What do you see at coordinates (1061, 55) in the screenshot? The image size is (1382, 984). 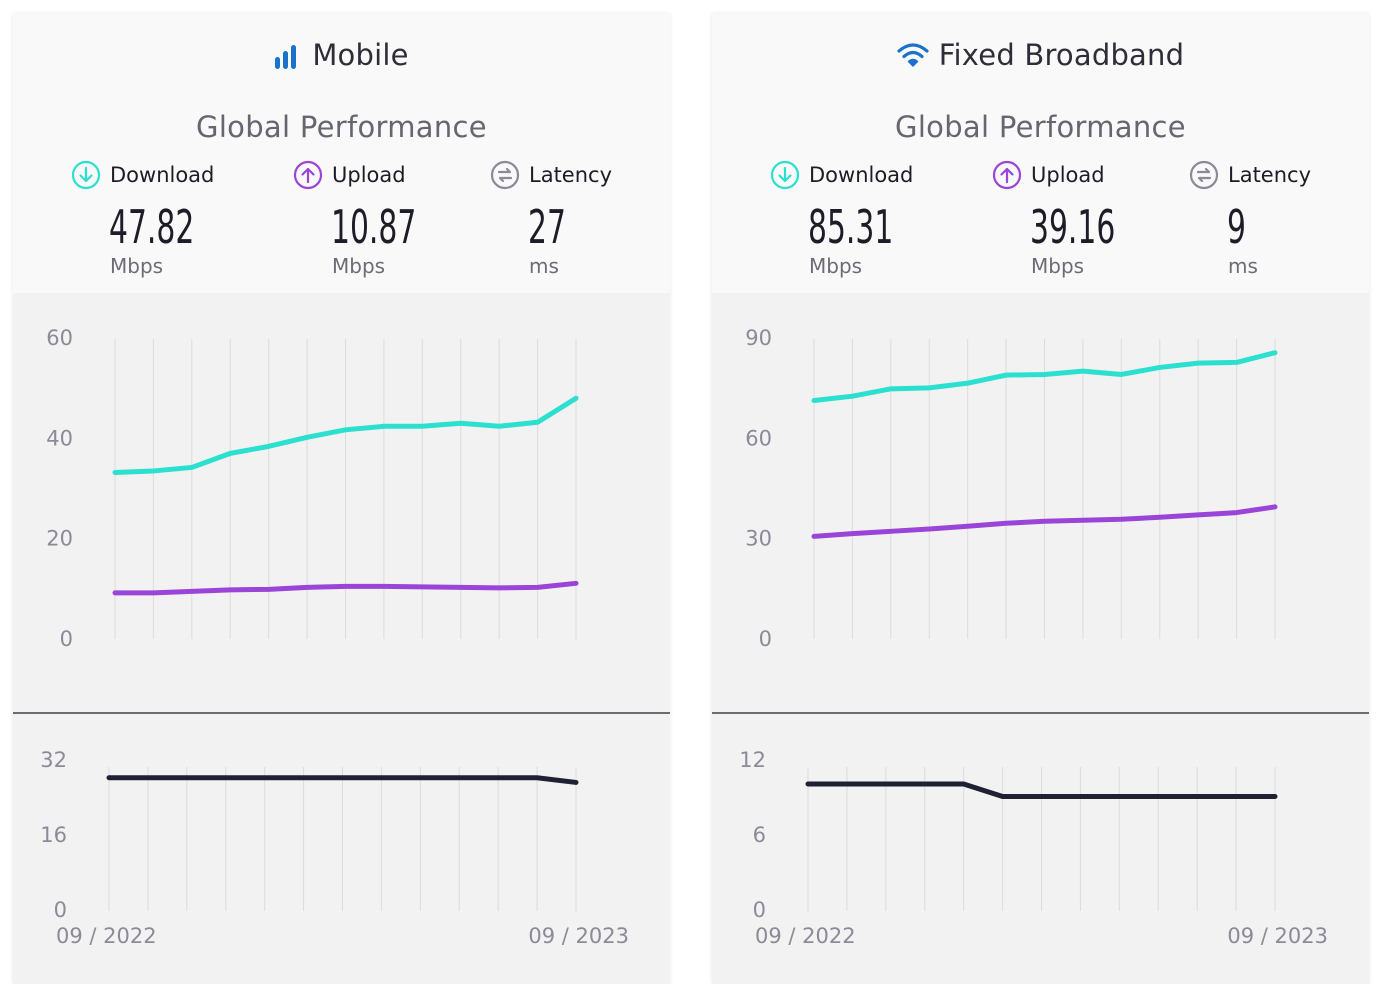 I see `panel-title-text: Fixed Broadband` at bounding box center [1061, 55].